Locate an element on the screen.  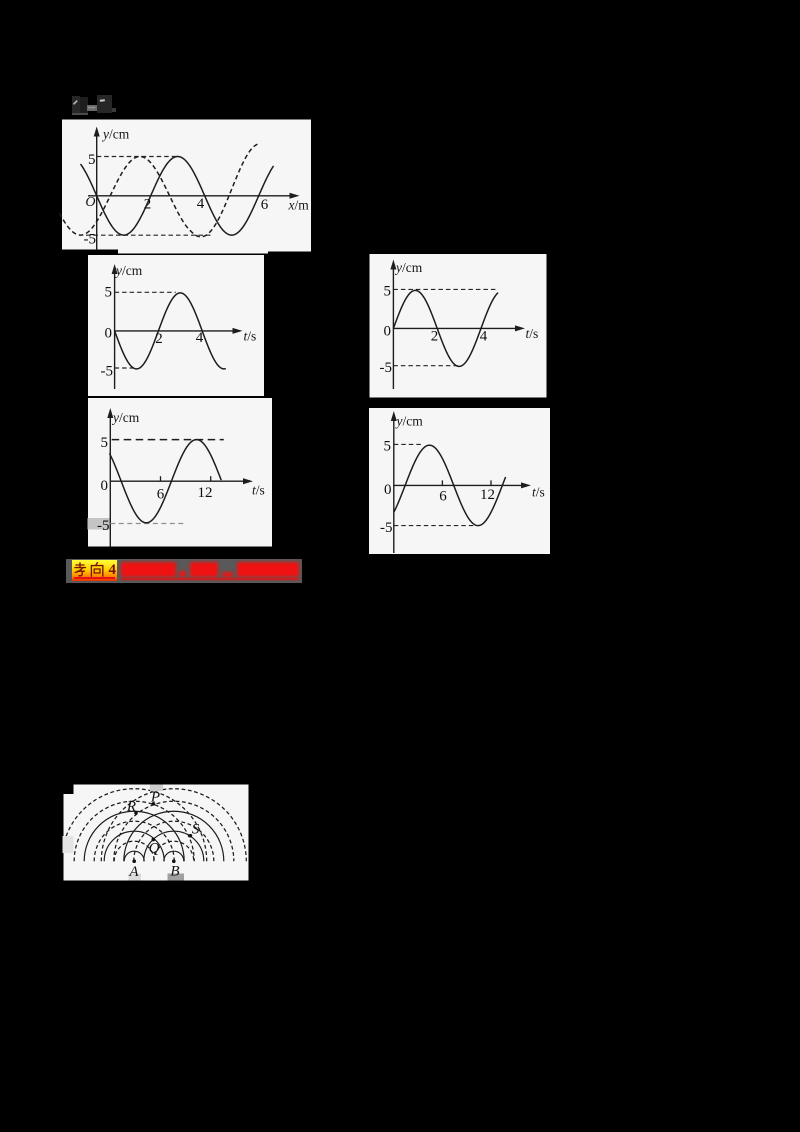
chart-y-t-option-A: y/cm t/s 5 0 -5 2 4 is located at coordinates (176, 325).